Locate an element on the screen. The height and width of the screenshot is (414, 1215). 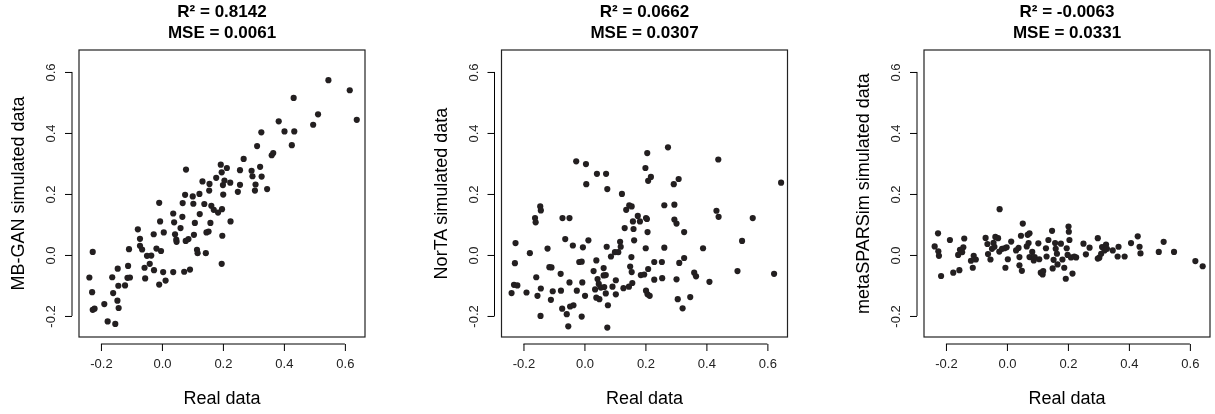
chart-title: R² = -0.0063 is located at coordinates (1067, 11).